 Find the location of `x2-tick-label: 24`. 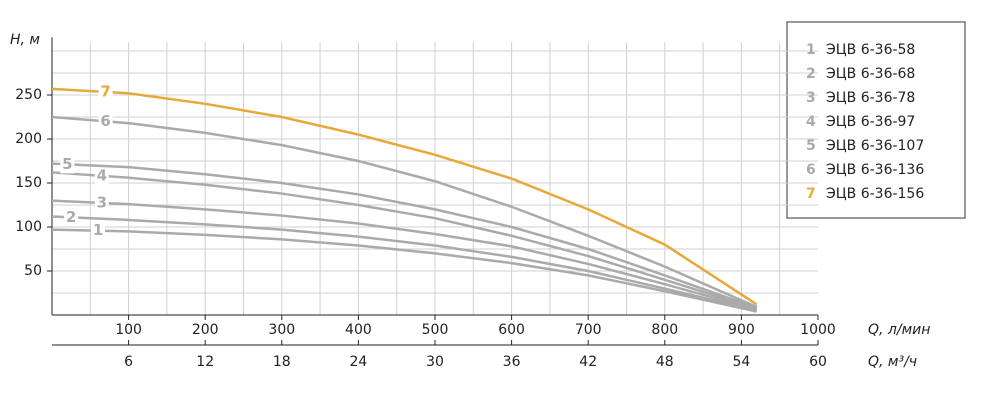

x2-tick-label: 24 is located at coordinates (358, 362).